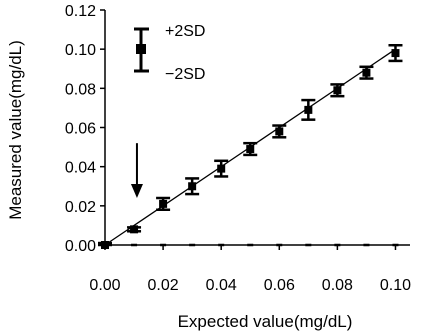 The width and height of the screenshot is (427, 333). Describe the element at coordinates (80, 207) in the screenshot. I see `y-tick-label: 0.02` at that location.